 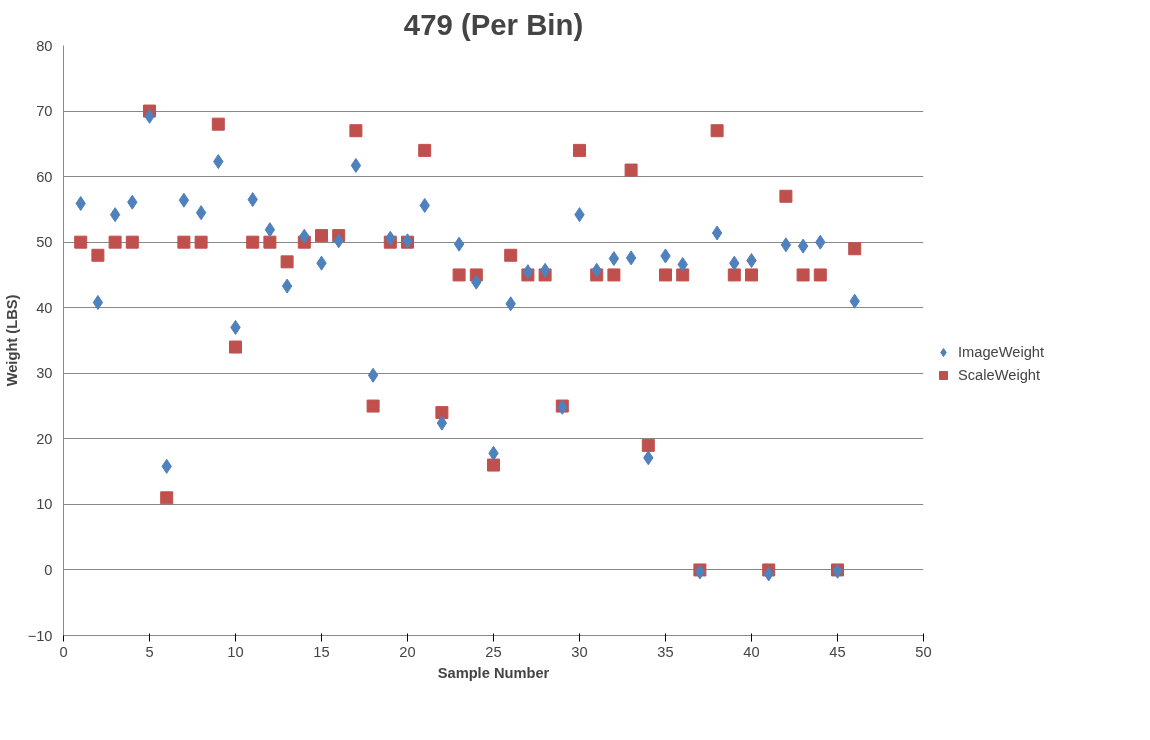 What do you see at coordinates (11, 340) in the screenshot?
I see `y-axis-title: Weight (LBS)` at bounding box center [11, 340].